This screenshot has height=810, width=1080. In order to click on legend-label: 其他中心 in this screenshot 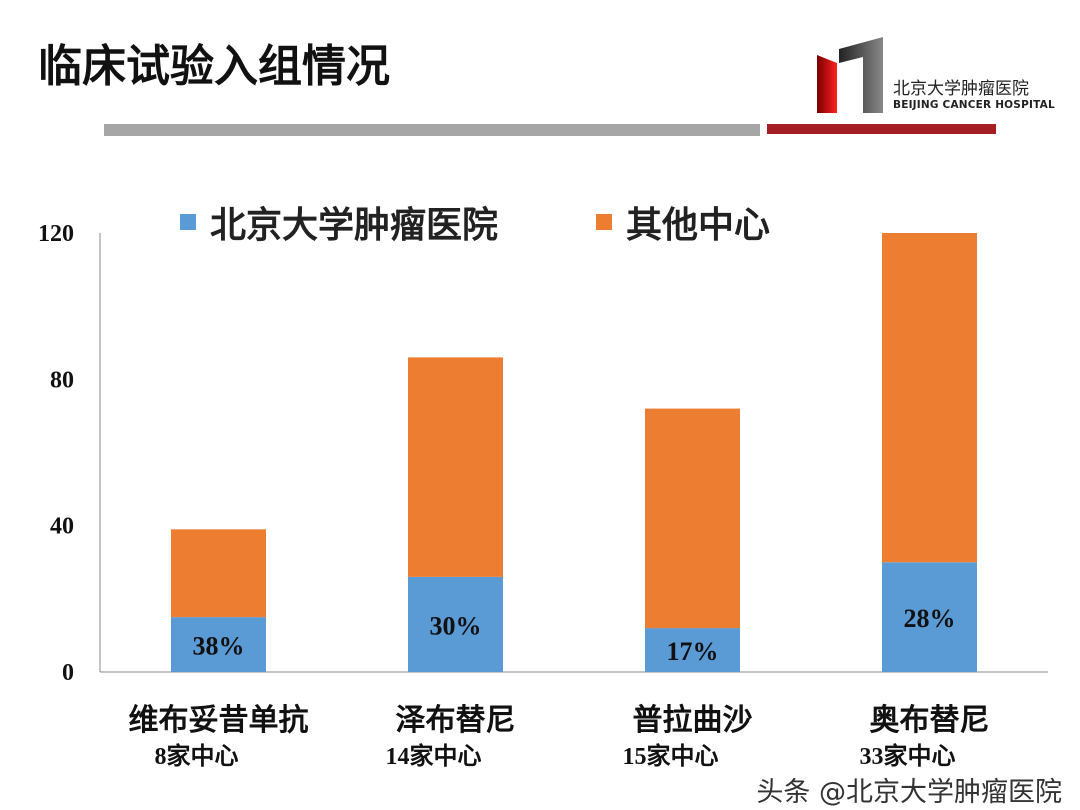, I will do `click(698, 225)`.